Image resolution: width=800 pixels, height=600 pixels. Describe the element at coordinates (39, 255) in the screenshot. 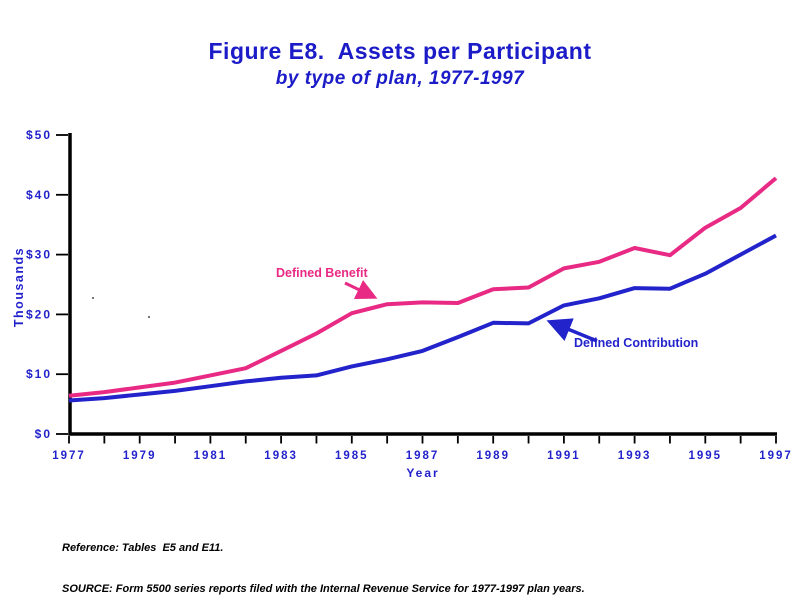

I see `y-tick-label: $30` at that location.